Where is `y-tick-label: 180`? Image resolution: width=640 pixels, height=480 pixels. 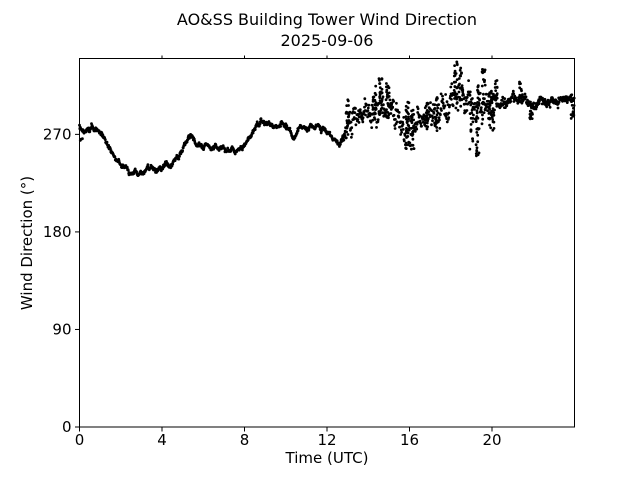 y-tick-label: 180 is located at coordinates (57, 232).